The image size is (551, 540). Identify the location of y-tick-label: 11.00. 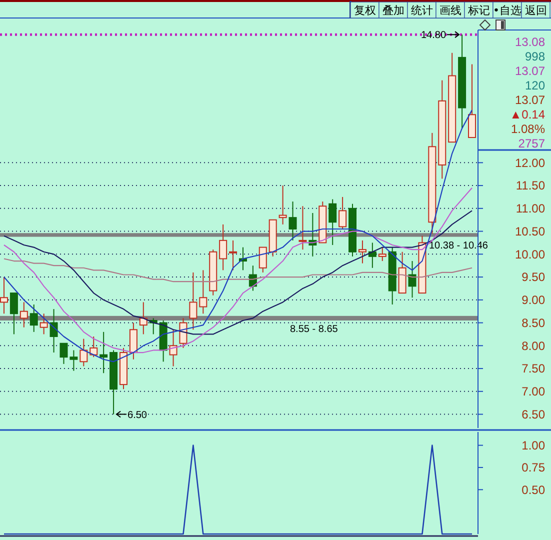
(531, 209).